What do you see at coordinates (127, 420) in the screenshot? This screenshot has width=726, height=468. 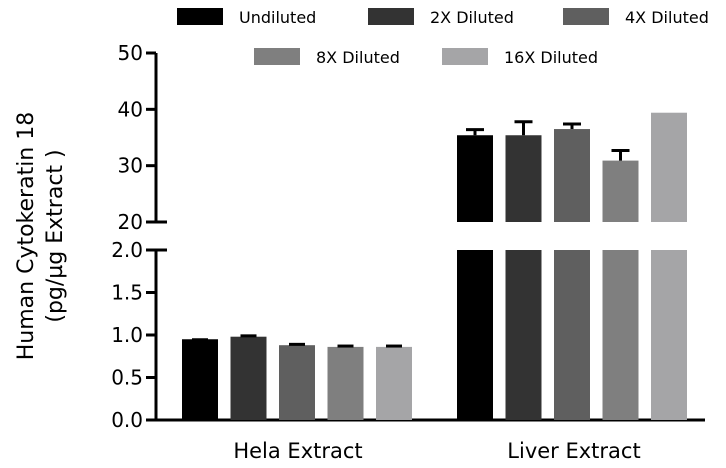 I see `y-tick-label: 0.0` at bounding box center [127, 420].